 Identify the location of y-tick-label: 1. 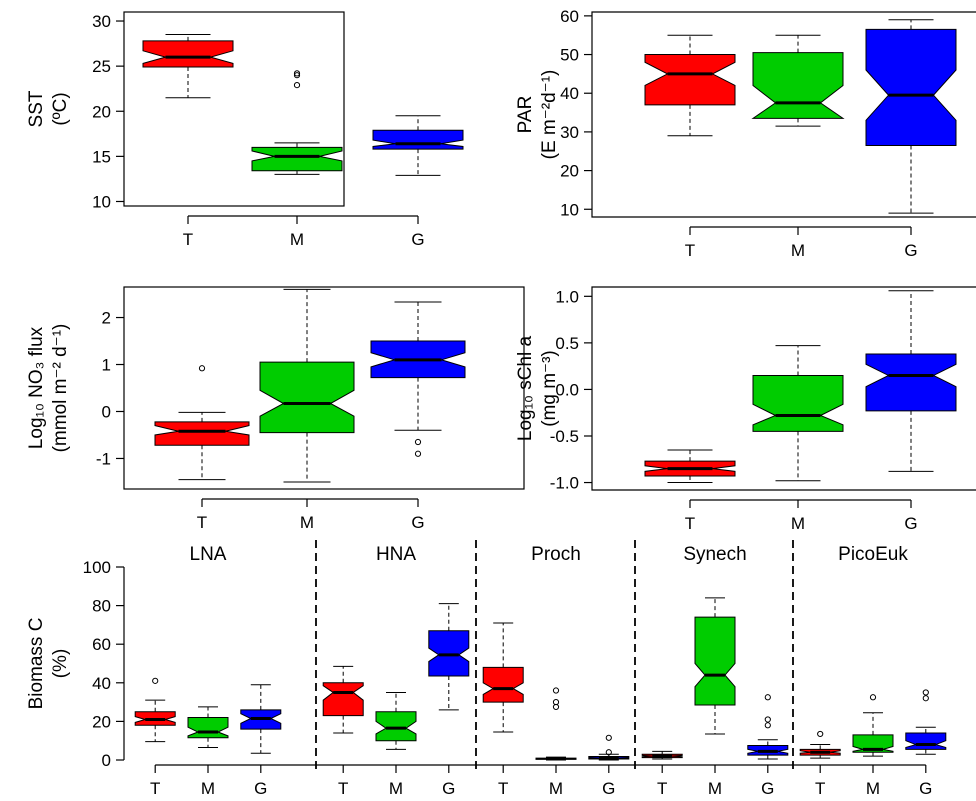
(106, 365).